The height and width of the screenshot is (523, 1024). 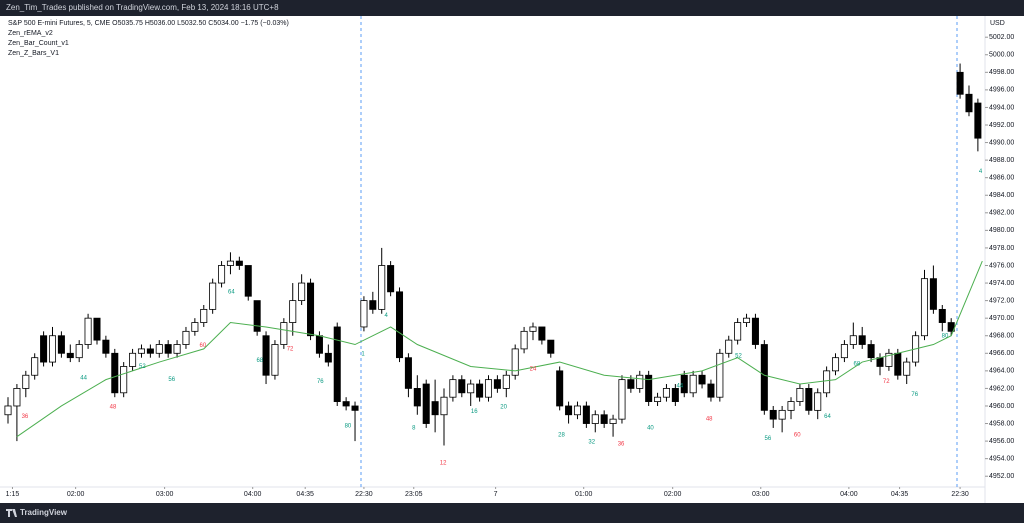 I want to click on bar-count: 68, so click(x=259, y=361).